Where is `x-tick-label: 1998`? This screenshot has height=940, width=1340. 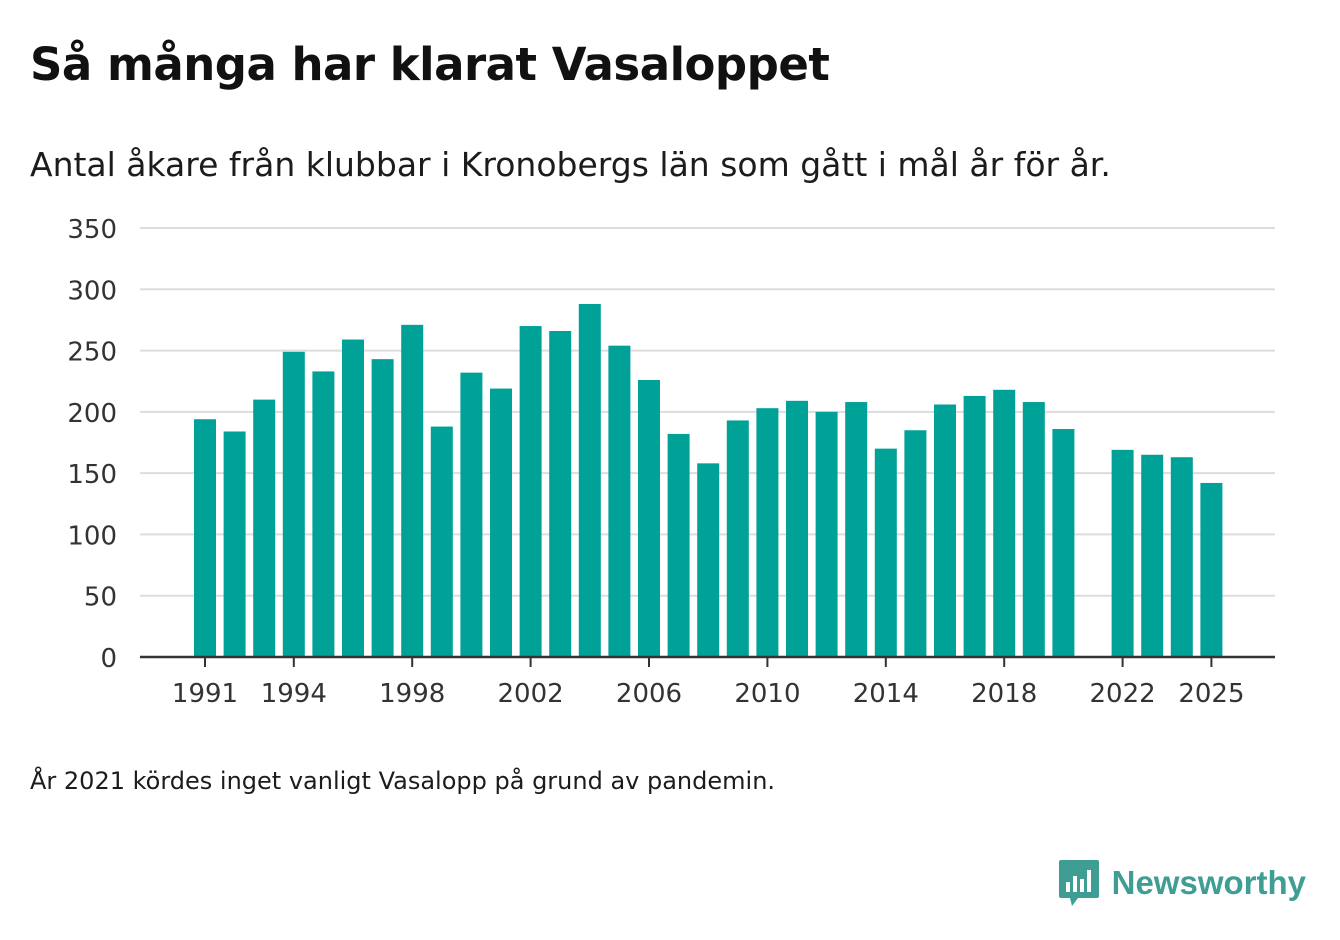 x-tick-label: 1998 is located at coordinates (412, 694).